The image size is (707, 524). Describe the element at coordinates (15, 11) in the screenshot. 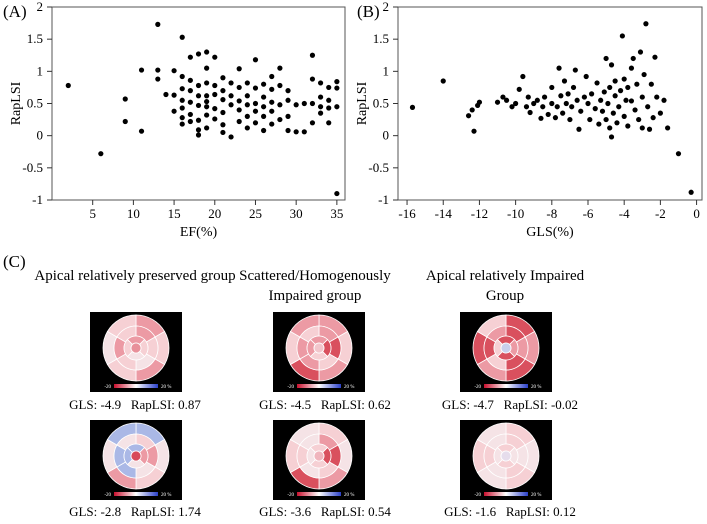

I see `panel-label-a: (A)` at that location.